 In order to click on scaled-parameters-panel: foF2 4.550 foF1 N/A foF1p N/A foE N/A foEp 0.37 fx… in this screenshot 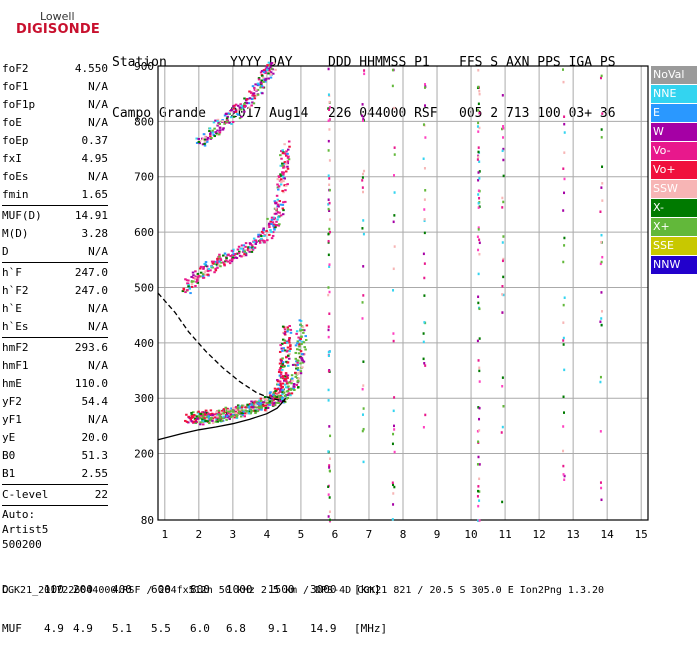, I will do `click(55, 306)`.